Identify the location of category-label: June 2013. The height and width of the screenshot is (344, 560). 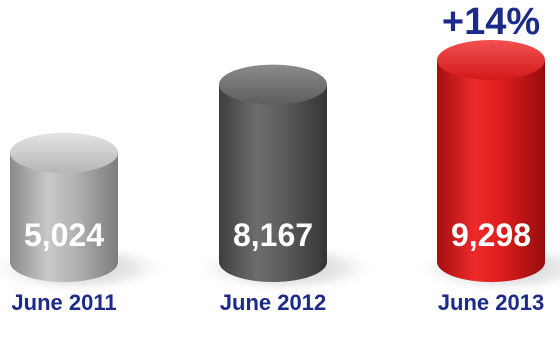
(491, 302).